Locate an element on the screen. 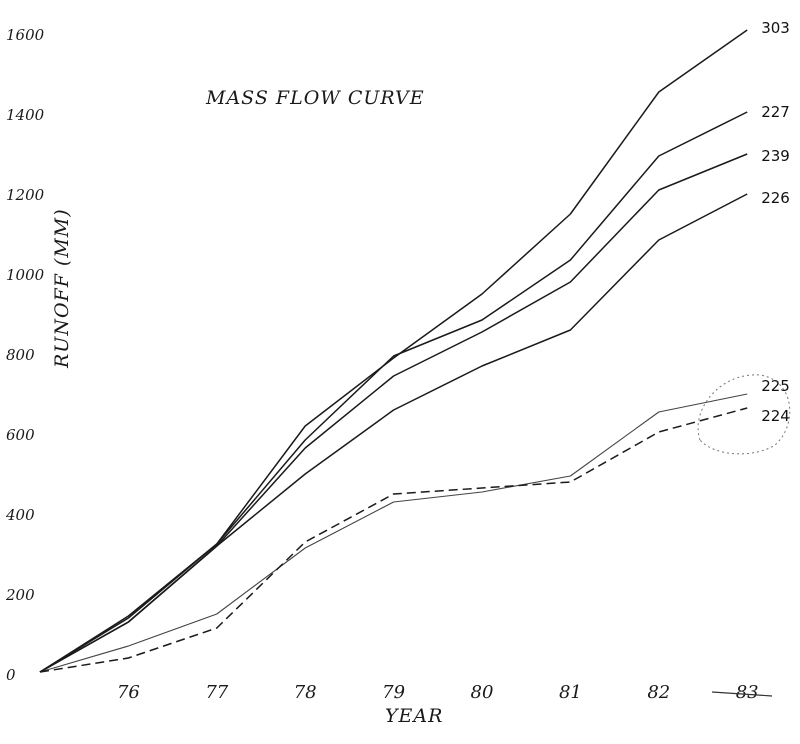  annotation-circle is located at coordinates (744, 414).